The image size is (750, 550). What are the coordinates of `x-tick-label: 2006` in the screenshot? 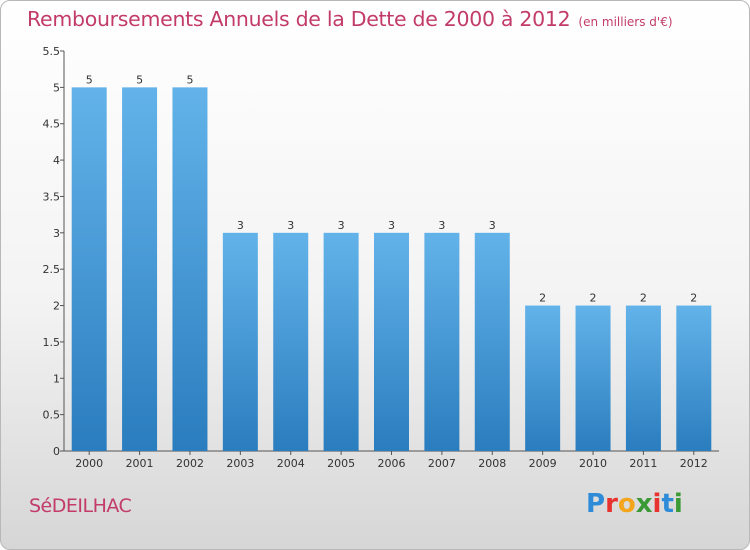 It's located at (392, 463).